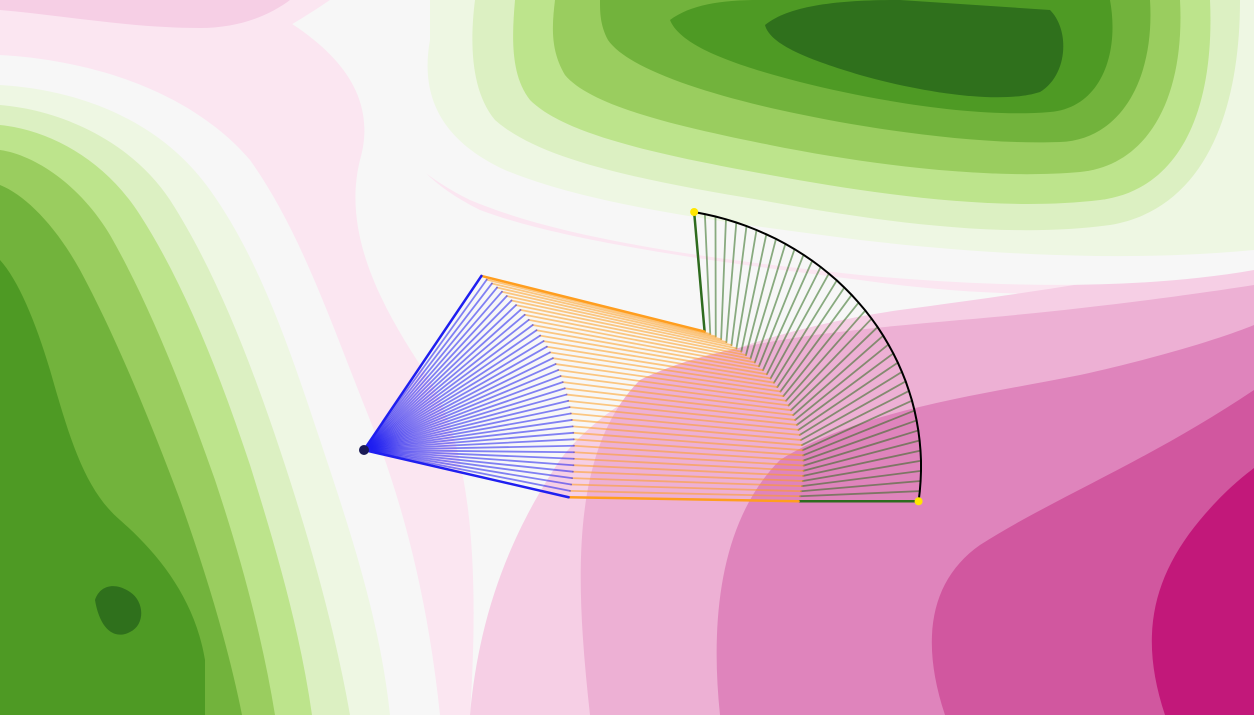  What do you see at coordinates (364, 450) in the screenshot?
I see `arm-base-marker` at bounding box center [364, 450].